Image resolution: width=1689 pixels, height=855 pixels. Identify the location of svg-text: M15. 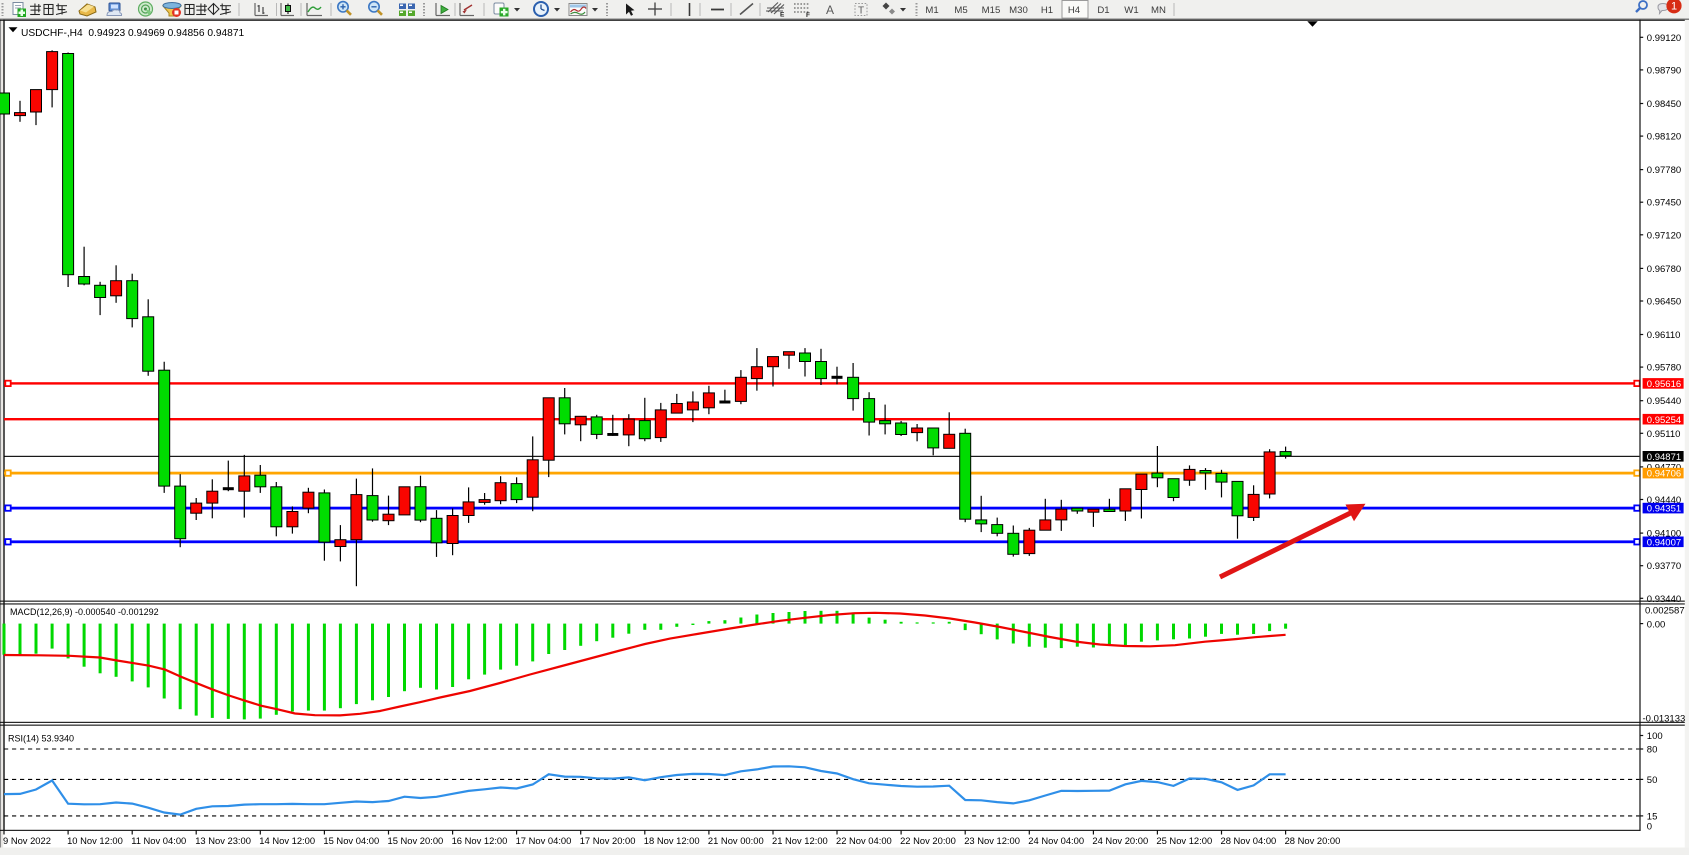
(991, 10).